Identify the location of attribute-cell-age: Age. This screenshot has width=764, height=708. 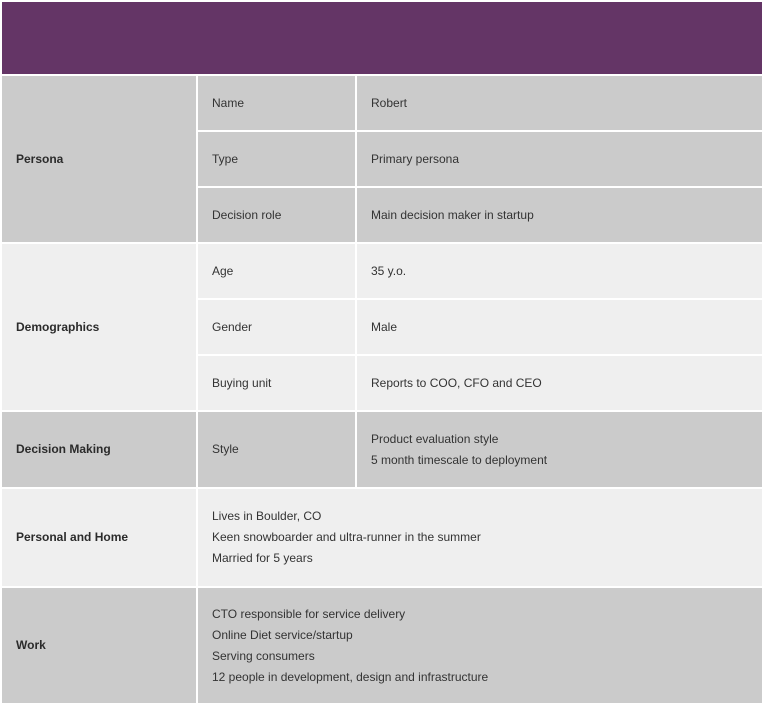
(276, 271).